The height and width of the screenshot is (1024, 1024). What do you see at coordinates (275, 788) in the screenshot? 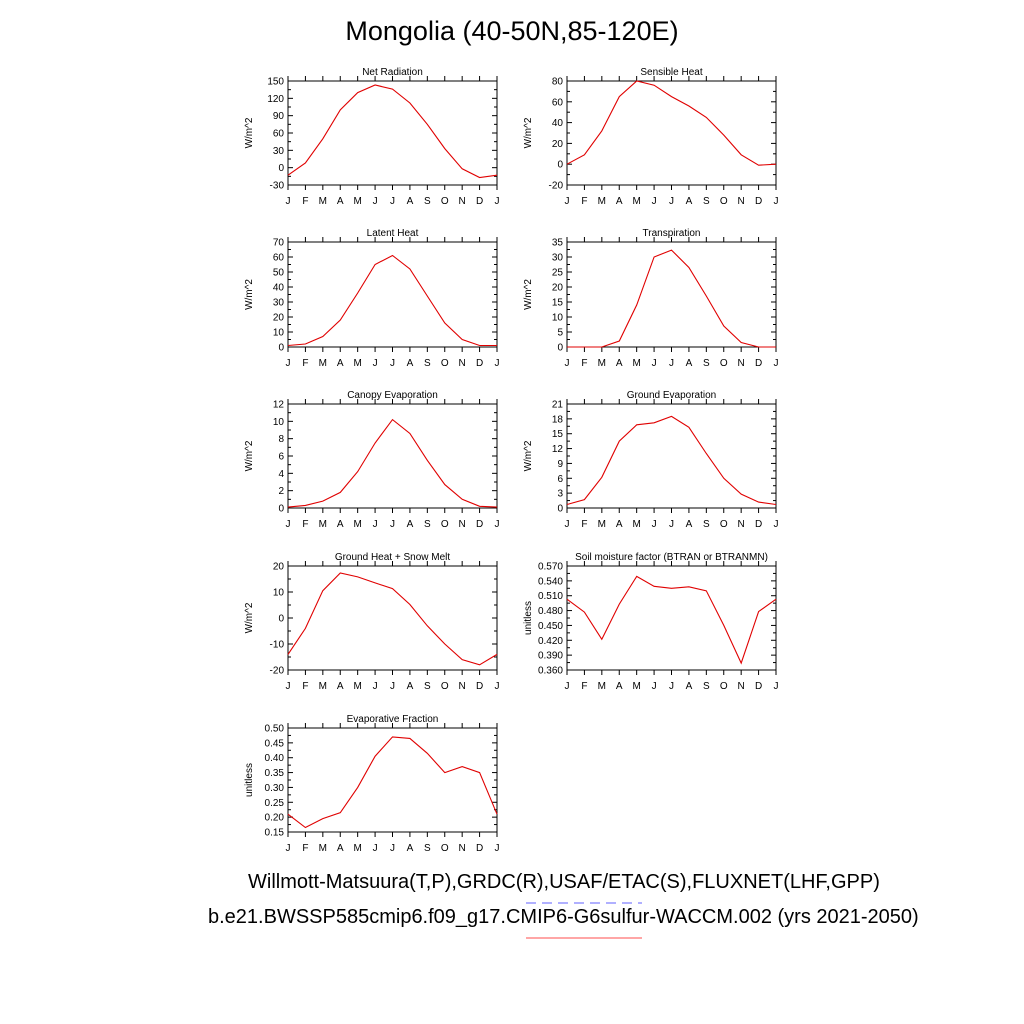
I see `y-tick-label: 0.30` at bounding box center [275, 788].